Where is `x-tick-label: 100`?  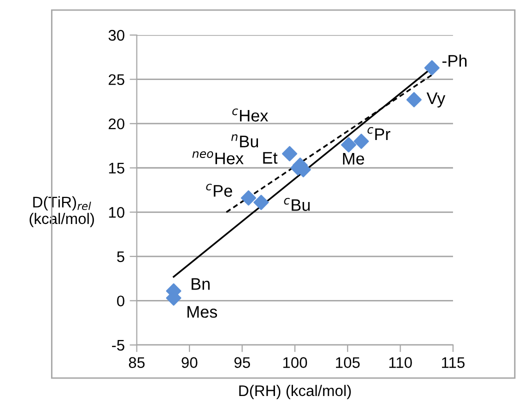
x-tick-label: 100 is located at coordinates (295, 362).